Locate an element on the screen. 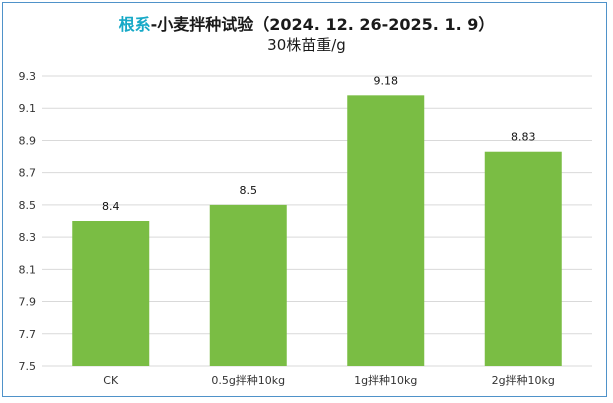  data-label: 8.4 is located at coordinates (111, 206).